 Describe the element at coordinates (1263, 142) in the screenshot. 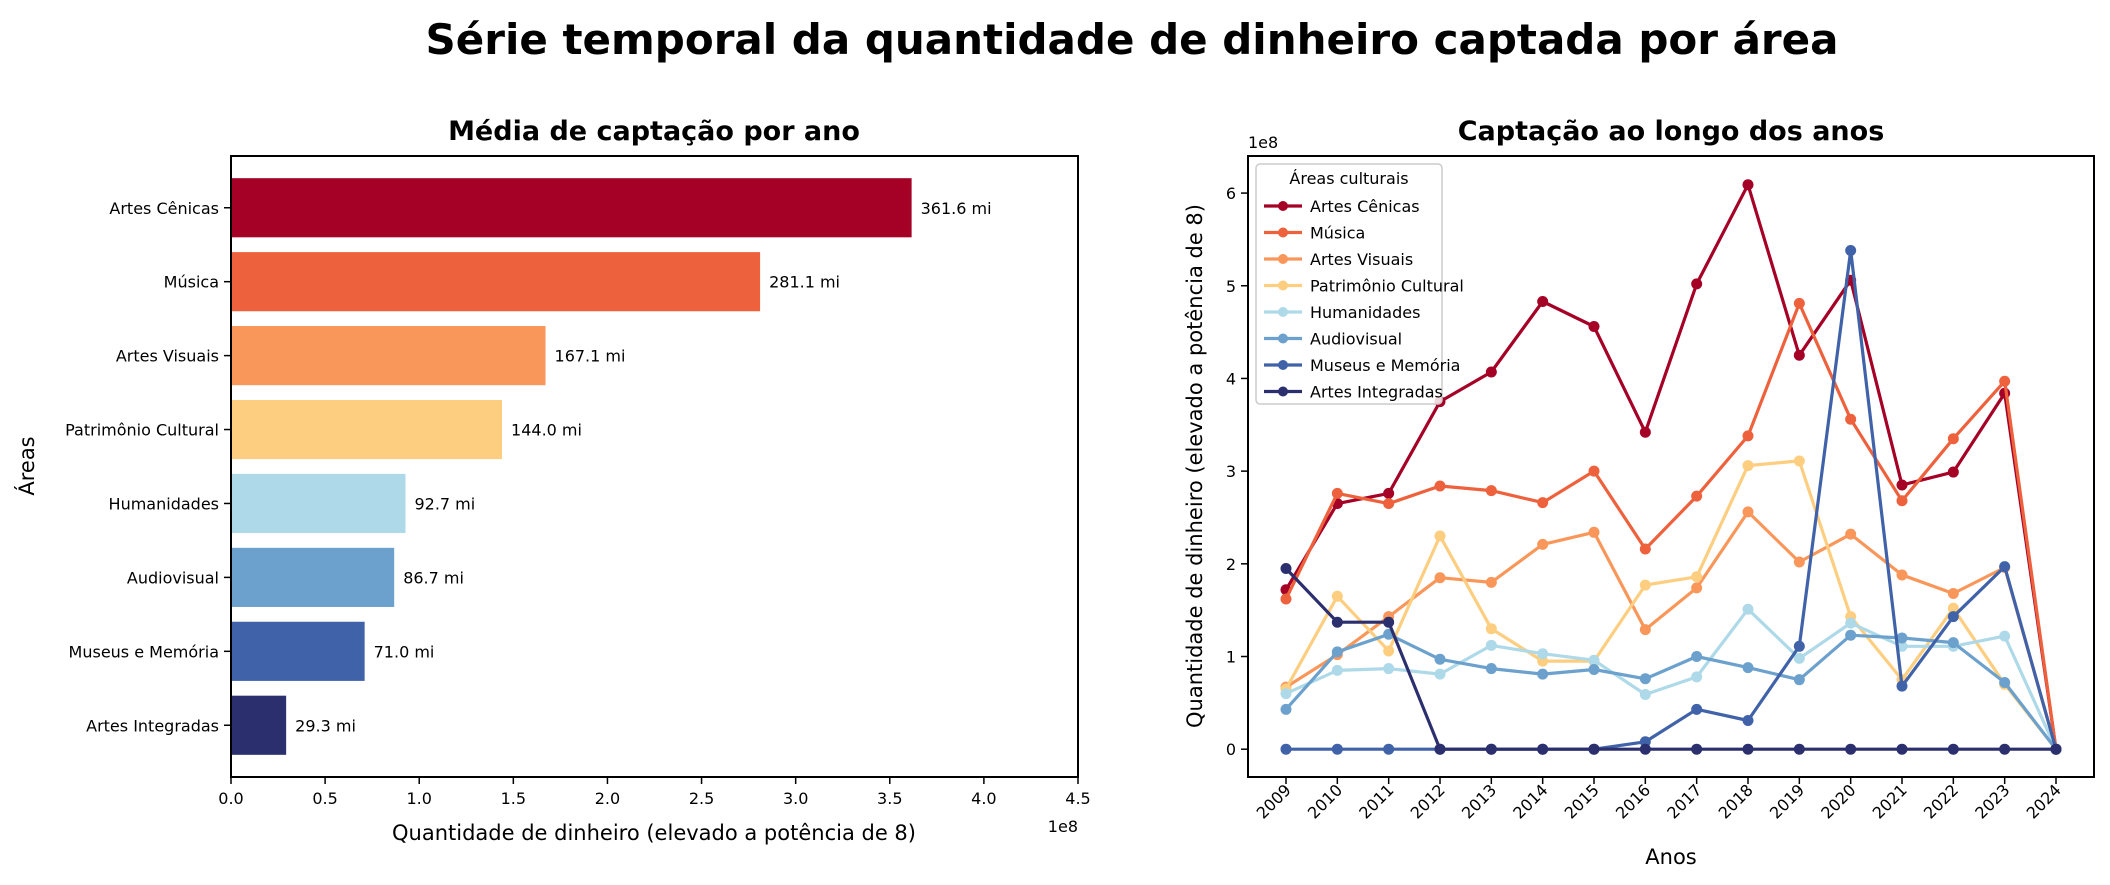

I see `line-chart-offset-text: 1e8` at that location.